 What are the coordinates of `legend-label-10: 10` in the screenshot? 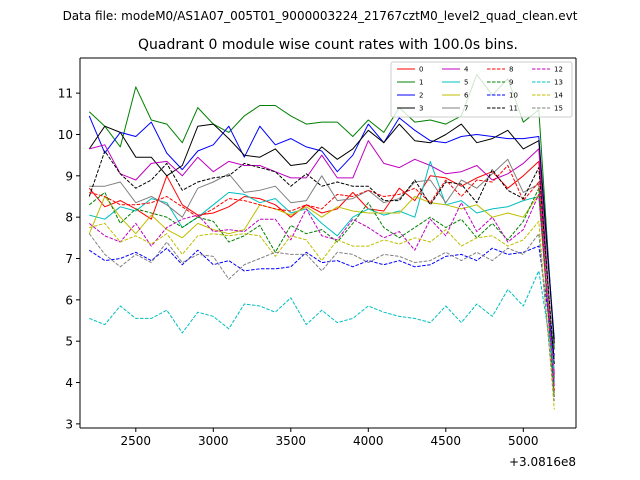 It's located at (513, 96).